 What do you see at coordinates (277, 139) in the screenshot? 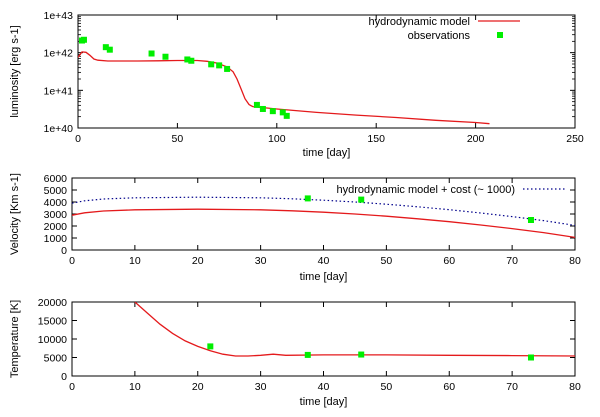
I see `x-tick-label: 100` at bounding box center [277, 139].